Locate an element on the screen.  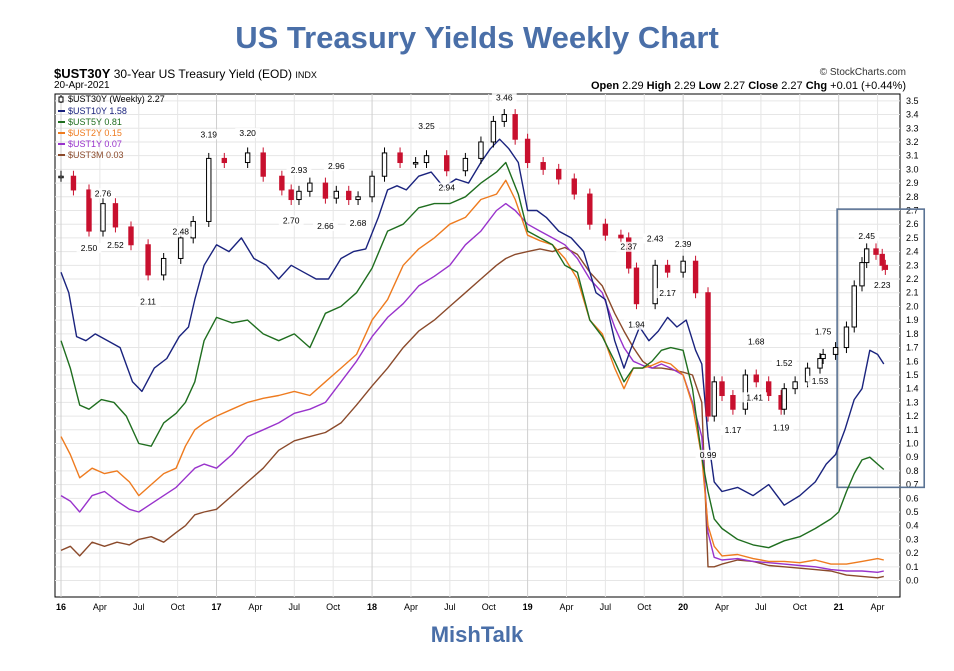
y-tick-label: 2.3 is located at coordinates (912, 265).